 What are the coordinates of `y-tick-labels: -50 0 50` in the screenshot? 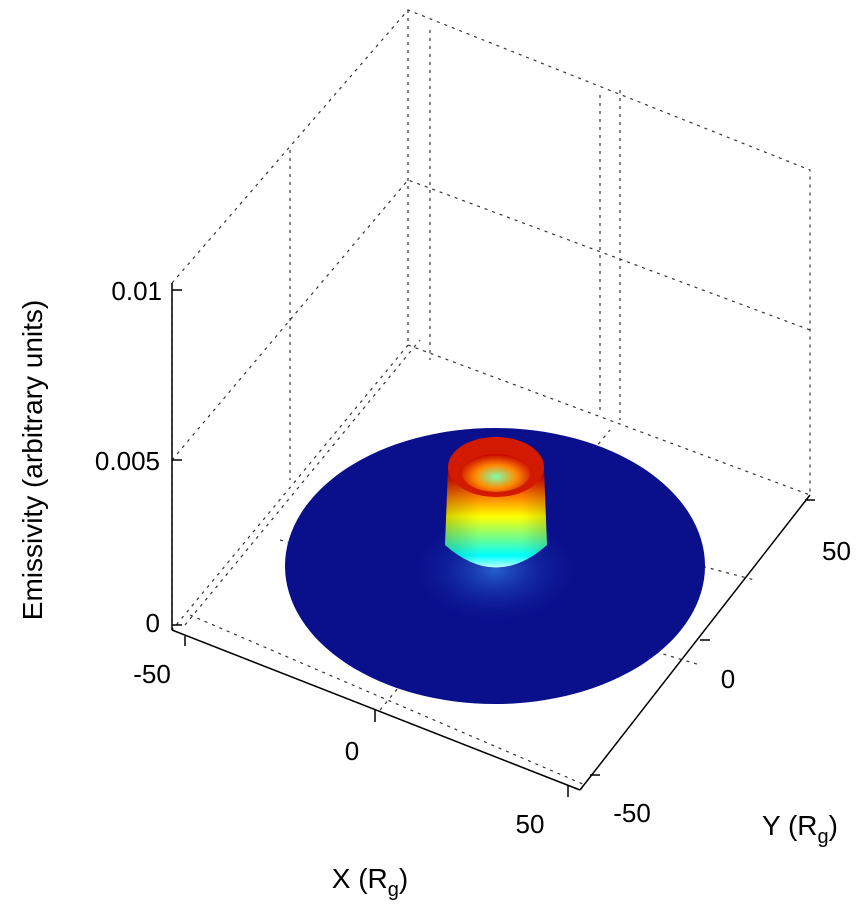 It's located at (732, 682).